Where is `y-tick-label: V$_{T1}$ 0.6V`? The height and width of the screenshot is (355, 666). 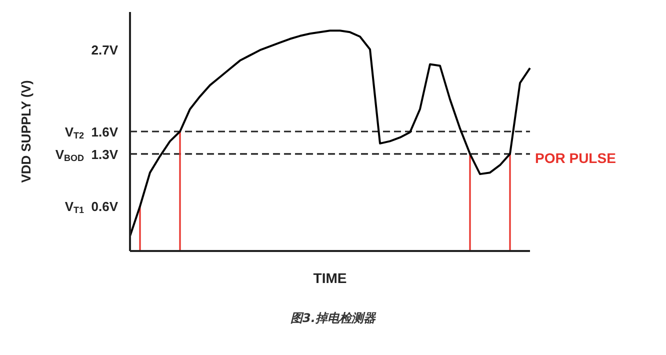
y-tick-label: V$_{T1}$ 0.6V is located at coordinates (91, 207).